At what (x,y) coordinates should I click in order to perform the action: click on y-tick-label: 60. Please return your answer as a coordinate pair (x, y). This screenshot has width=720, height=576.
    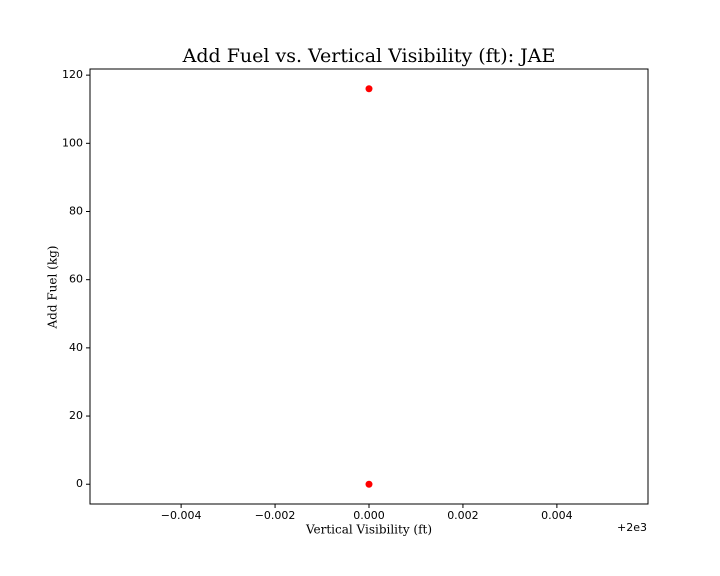
    Looking at the image, I should click on (76, 279).